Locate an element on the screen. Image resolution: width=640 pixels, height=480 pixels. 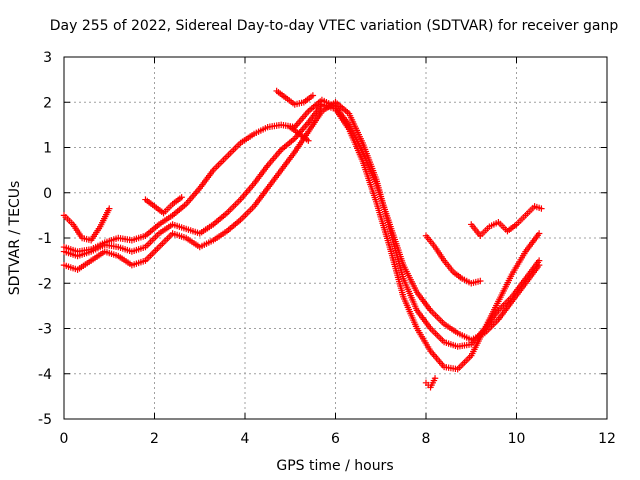
y-tick-label: -3 is located at coordinates (45, 330).